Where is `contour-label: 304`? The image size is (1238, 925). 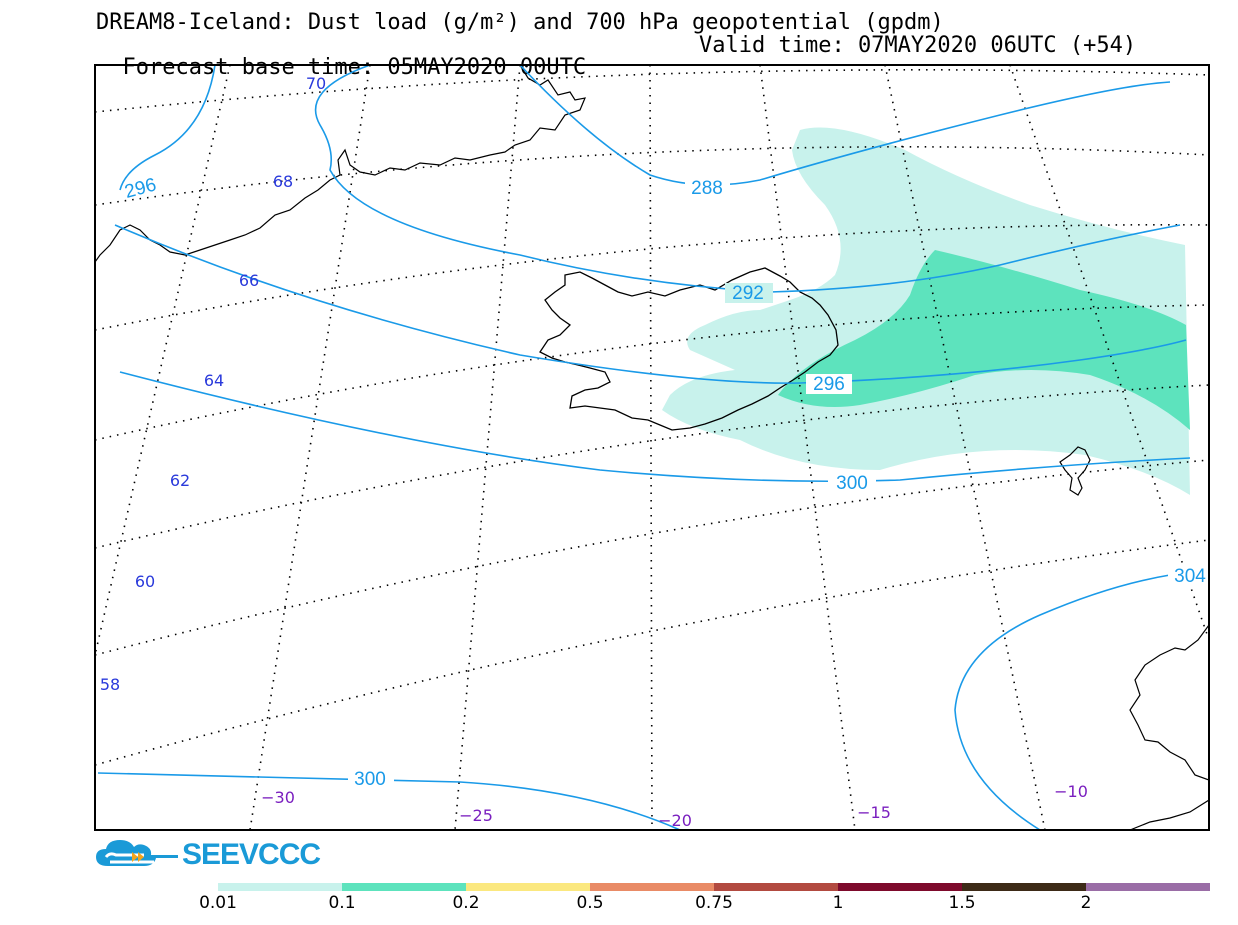 contour-label: 304 is located at coordinates (1190, 576).